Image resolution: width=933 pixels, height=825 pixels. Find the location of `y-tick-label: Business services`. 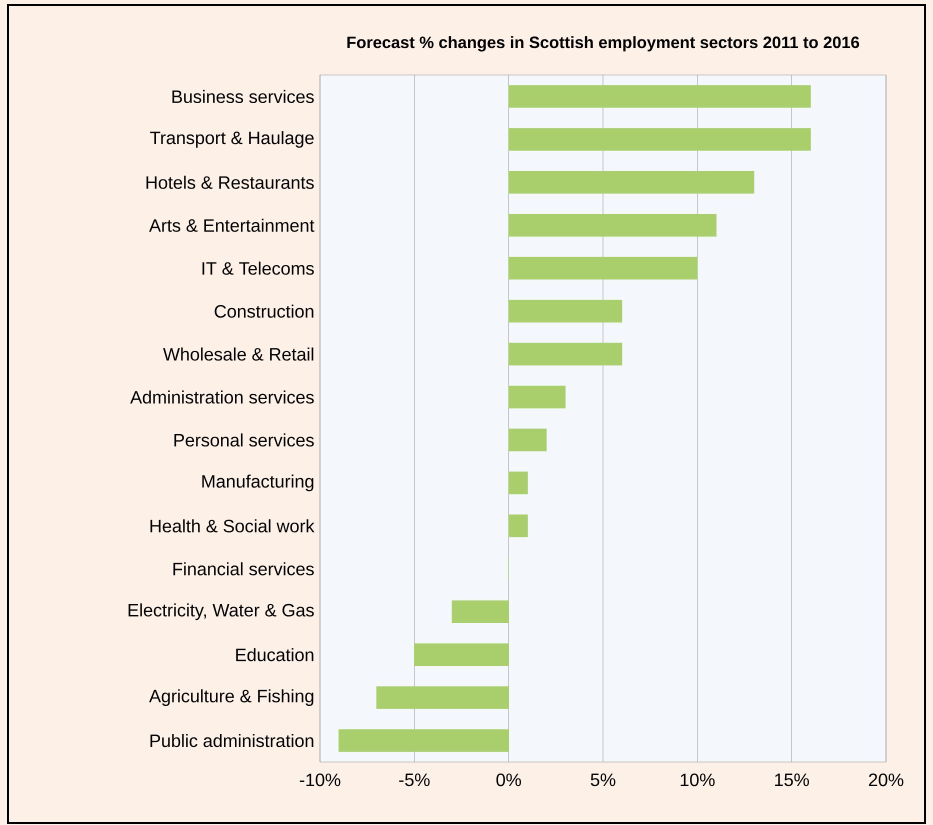

y-tick-label: Business services is located at coordinates (243, 97).